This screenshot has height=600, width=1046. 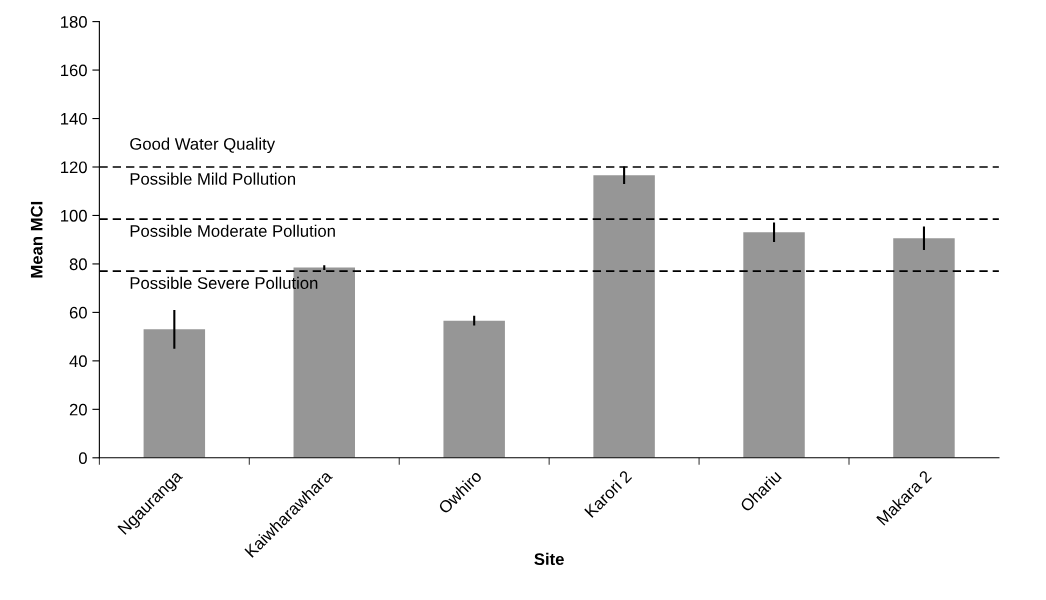 I want to click on x-axis-title: Site, so click(x=549, y=559).